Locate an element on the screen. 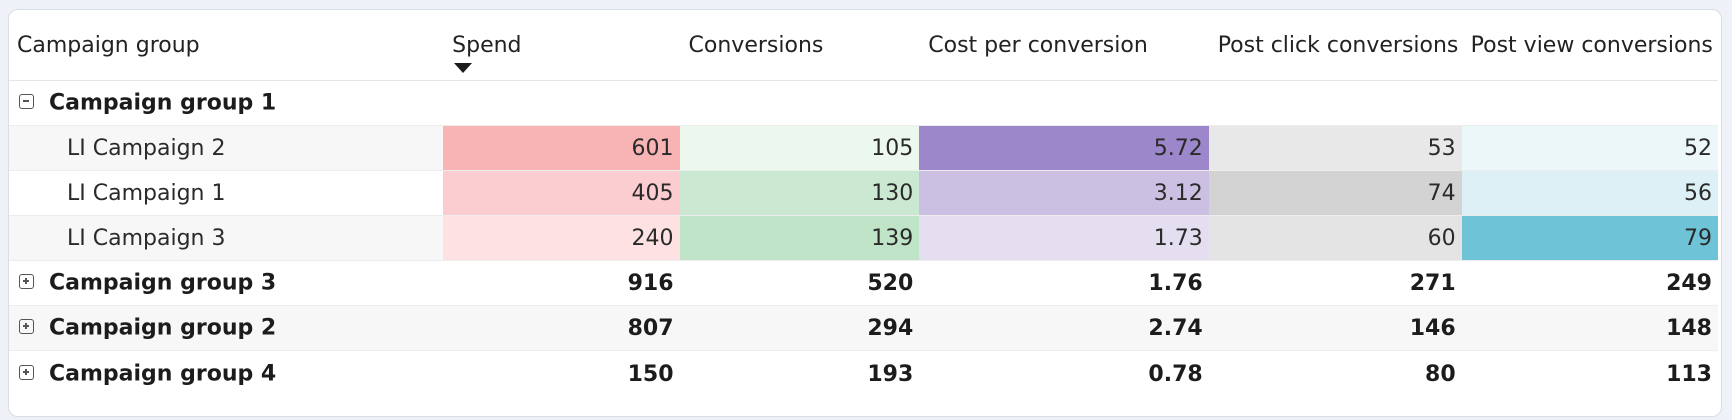 Image resolution: width=1732 pixels, height=420 pixels. group-name: Campaign group 1 is located at coordinates (163, 103).